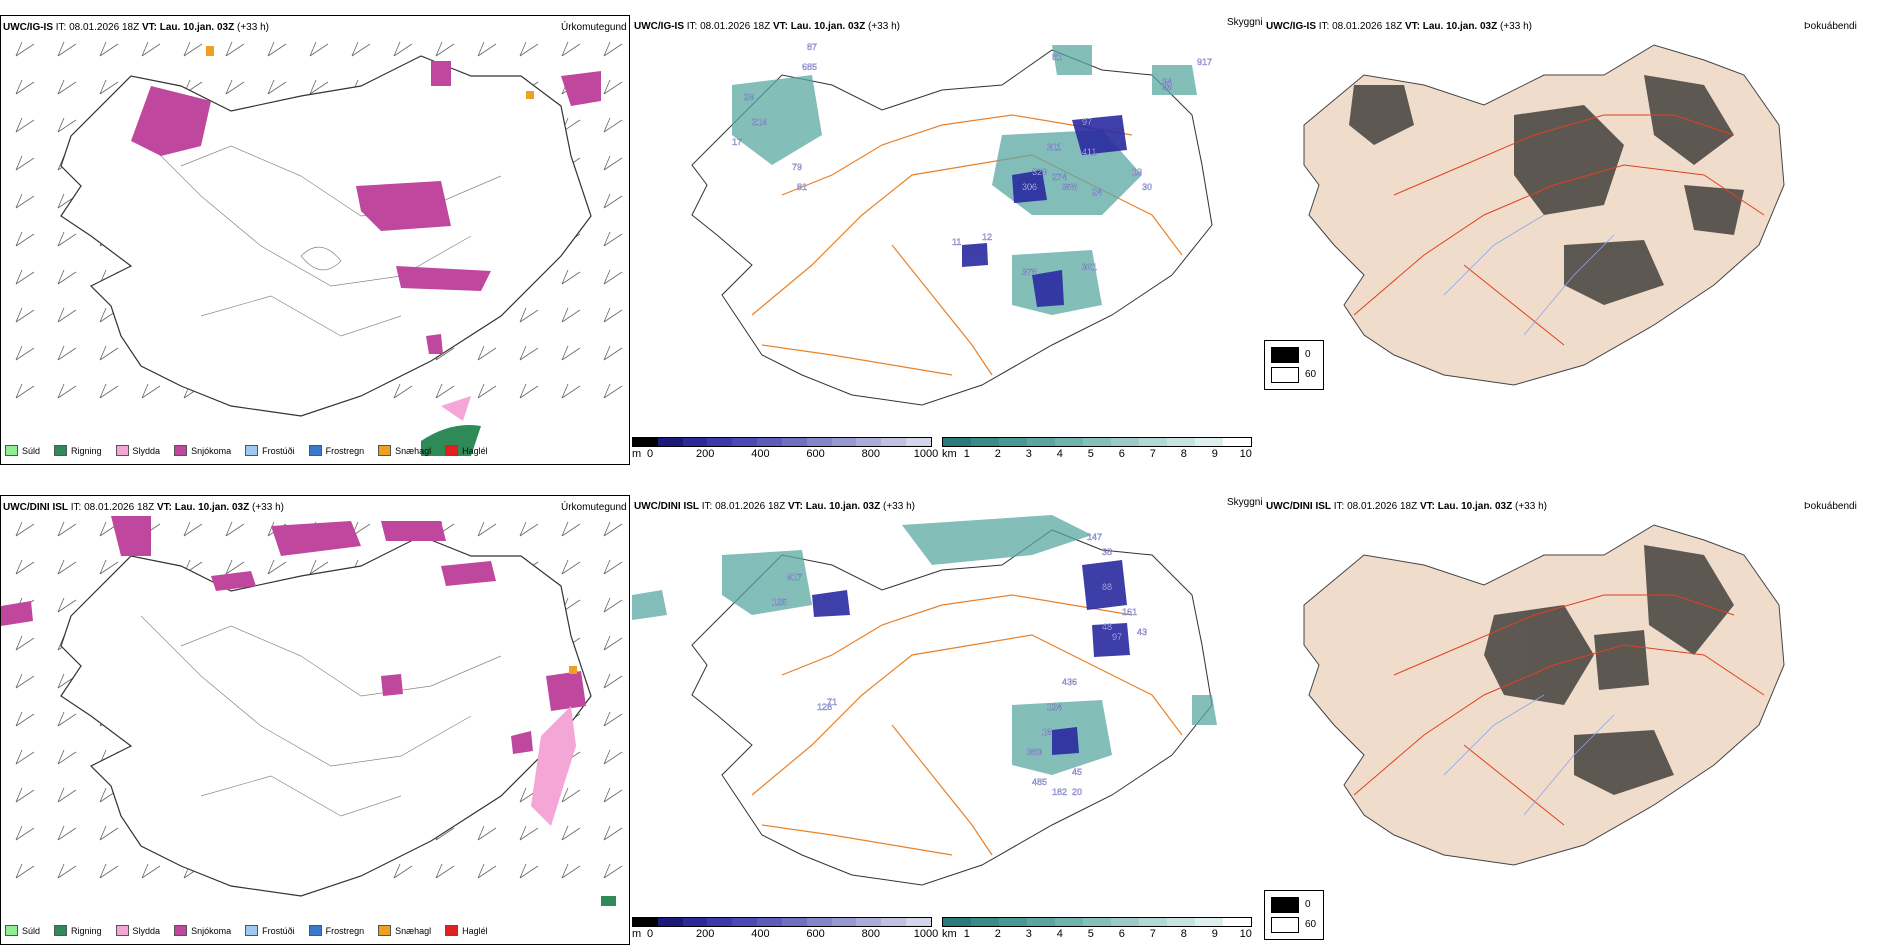 Image resolution: width=1900 pixels, height=950 pixels. What do you see at coordinates (1245, 454) in the screenshot?
I see `colorbar-tick: 10` at bounding box center [1245, 454].